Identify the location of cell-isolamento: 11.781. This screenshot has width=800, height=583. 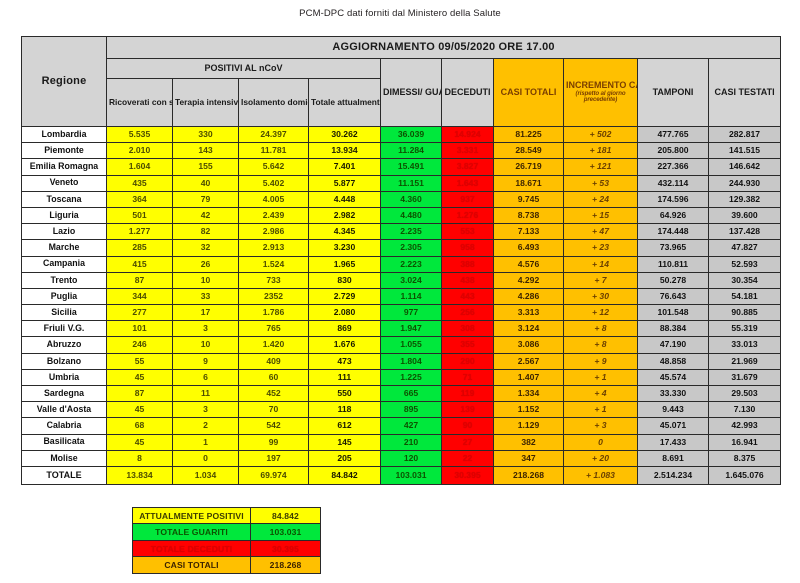
(273, 151).